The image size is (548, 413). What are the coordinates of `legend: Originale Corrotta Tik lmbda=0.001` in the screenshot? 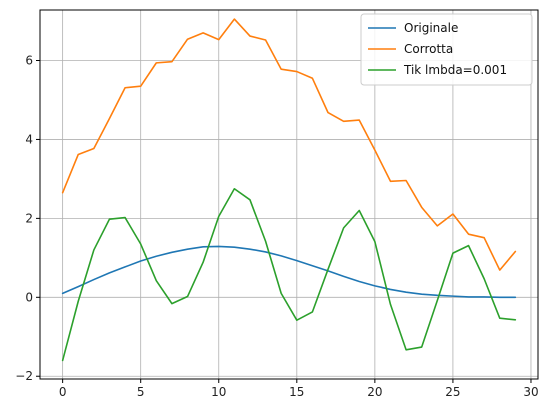 It's located at (446, 49).